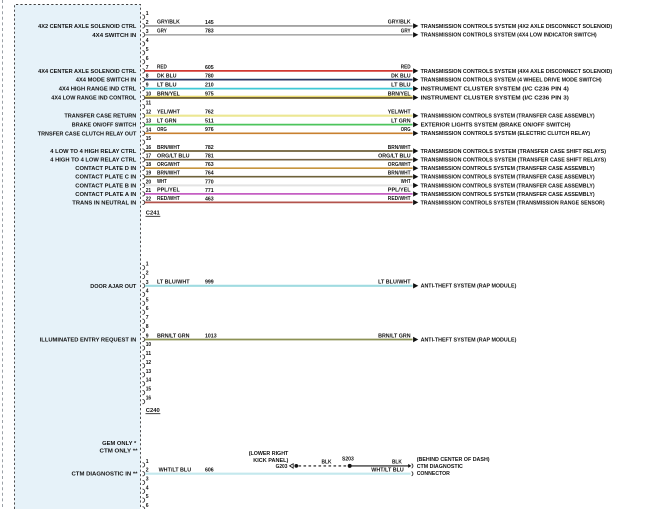 Image resolution: width=650 pixels, height=509 pixels. What do you see at coordinates (149, 354) in the screenshot?
I see `svg-text: 11` at bounding box center [149, 354].